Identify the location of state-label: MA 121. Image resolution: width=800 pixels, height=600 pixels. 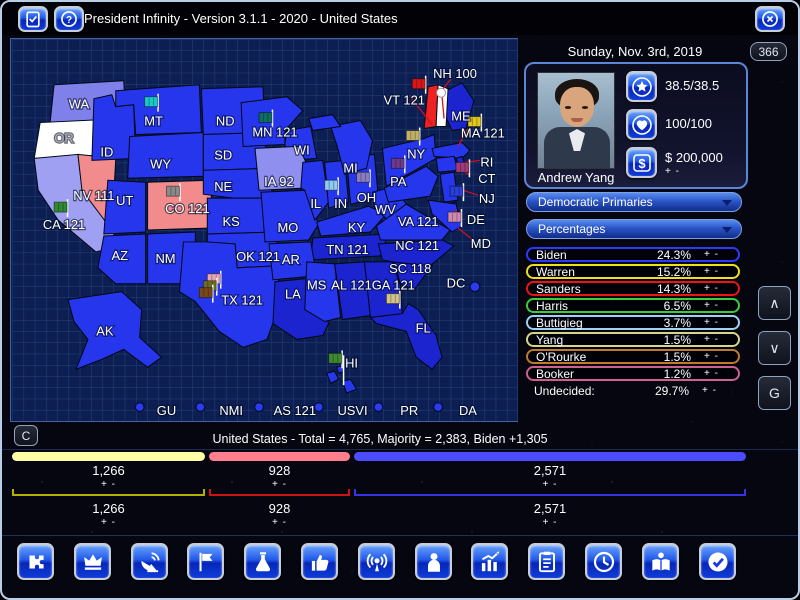
(483, 132).